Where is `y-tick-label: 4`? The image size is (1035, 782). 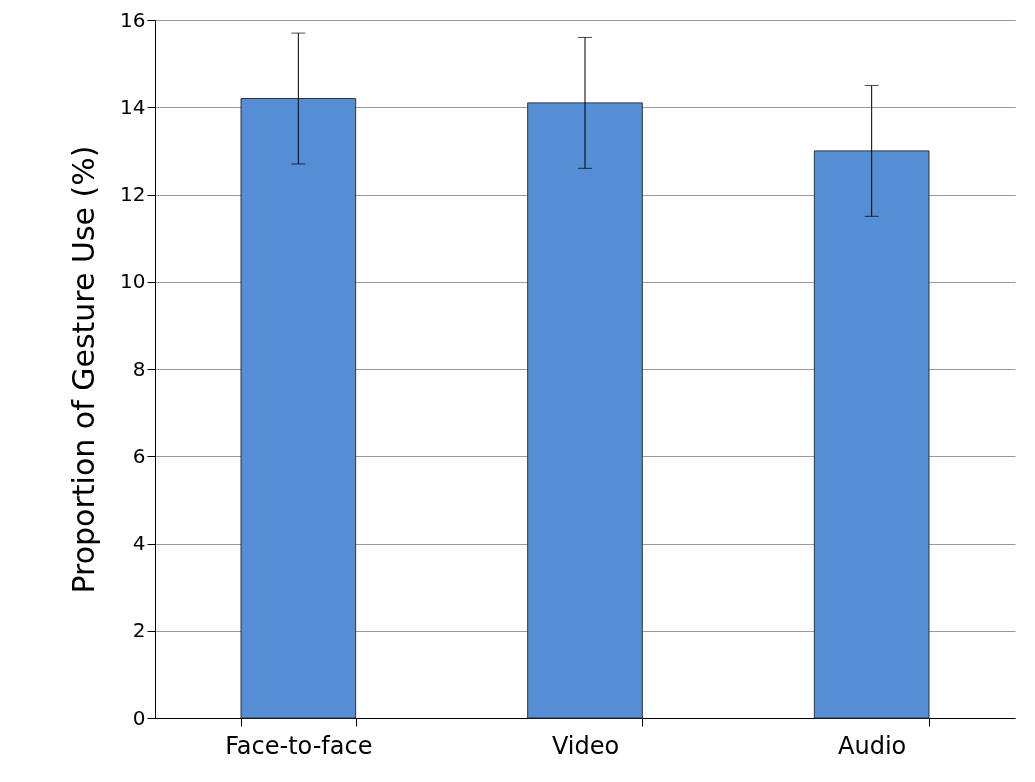
y-tick-label: 4 is located at coordinates (139, 543).